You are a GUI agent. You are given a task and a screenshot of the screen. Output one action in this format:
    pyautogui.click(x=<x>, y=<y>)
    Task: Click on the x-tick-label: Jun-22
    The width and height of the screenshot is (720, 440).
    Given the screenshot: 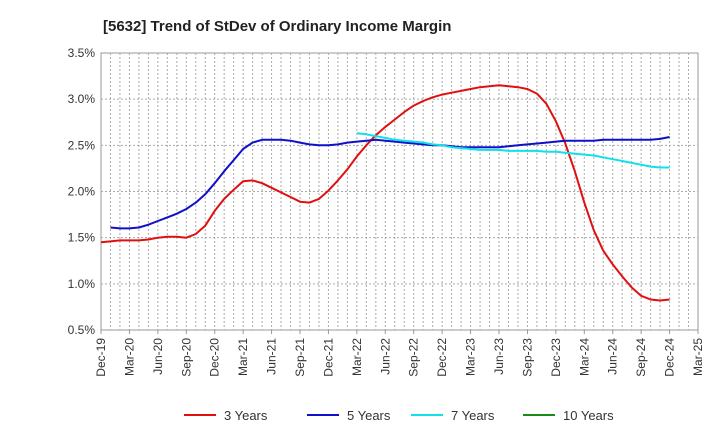 What is the action you would take?
    pyautogui.click(x=385, y=356)
    